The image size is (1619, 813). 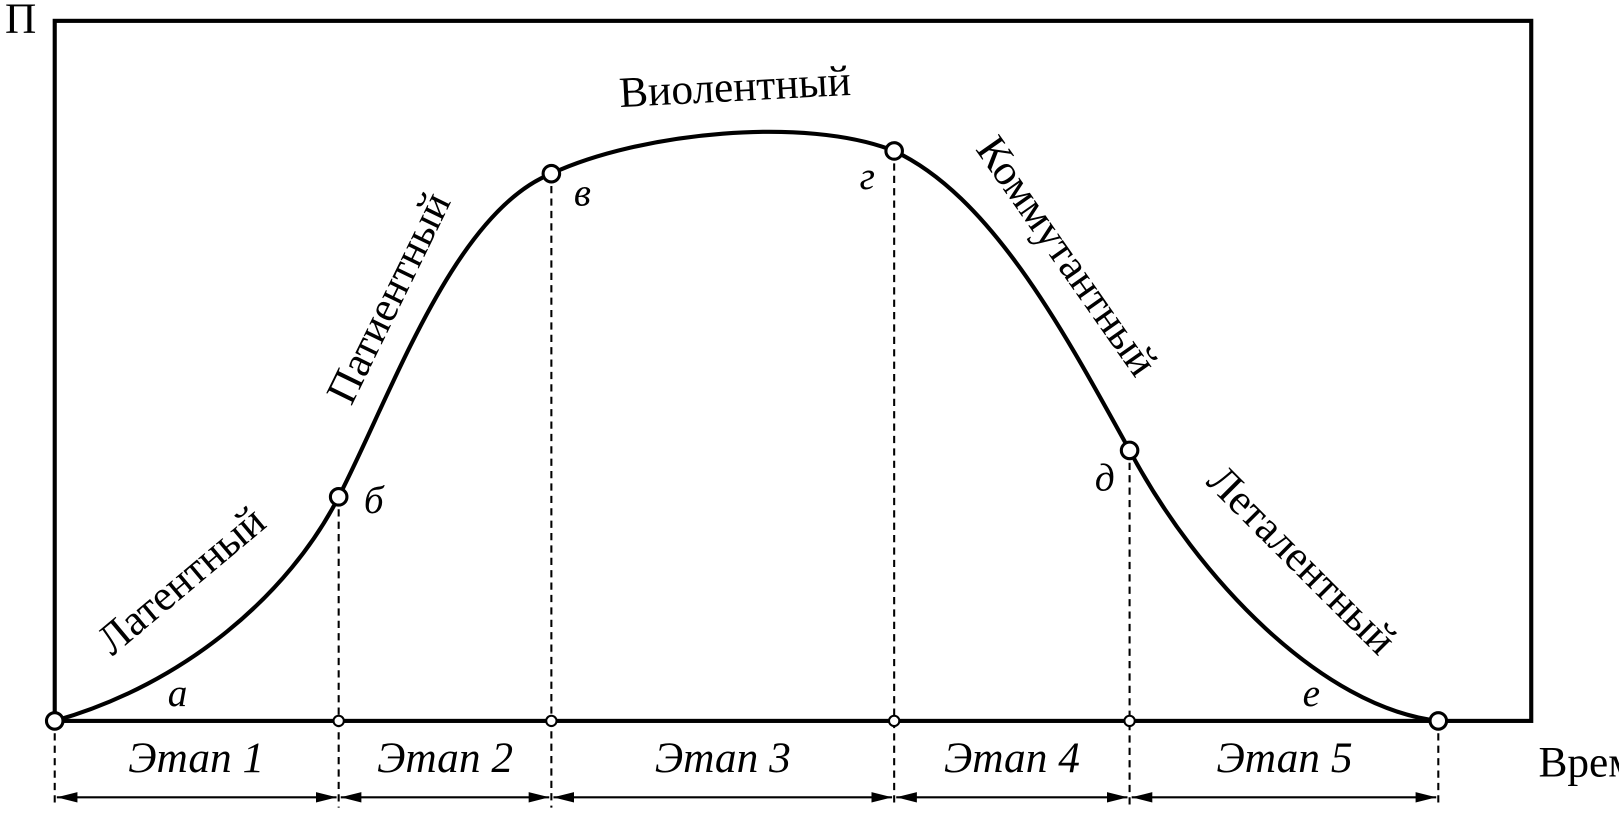 I want to click on phase-label: Леталентный, so click(x=1302, y=560).